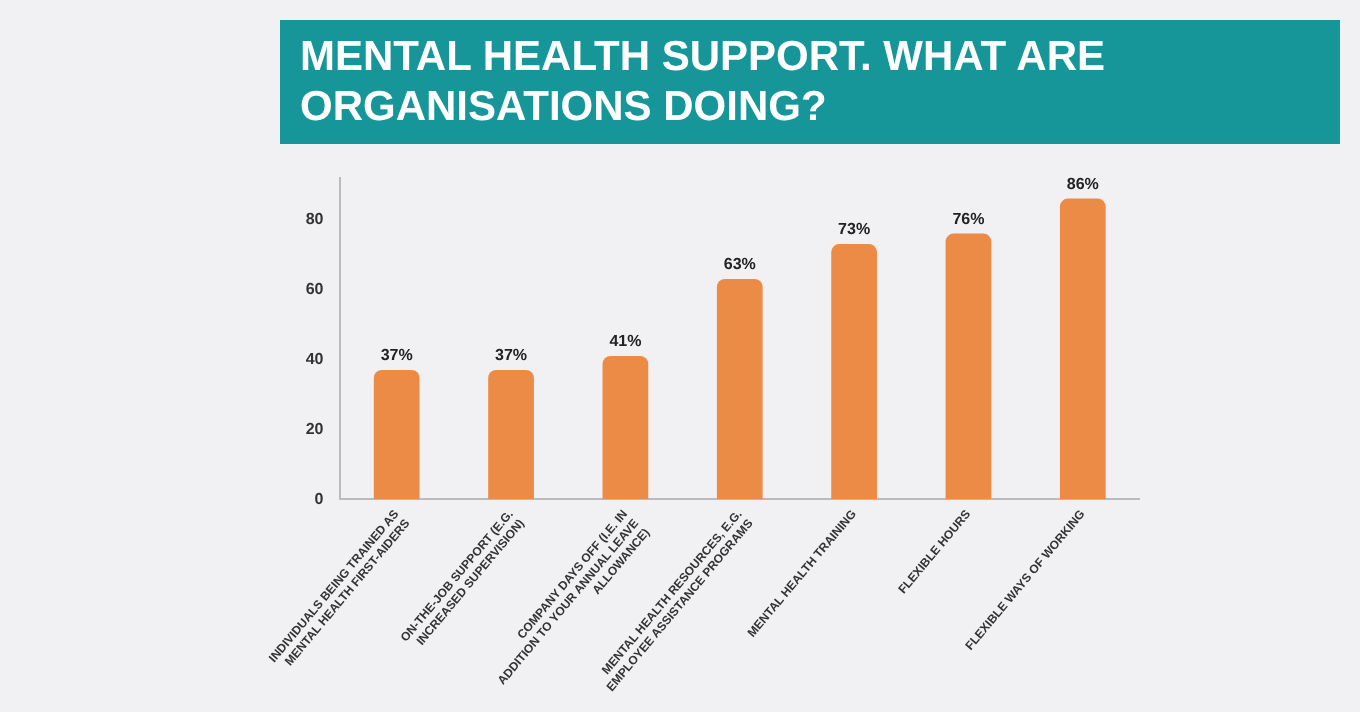 Image resolution: width=1360 pixels, height=712 pixels. I want to click on data-label: 76%, so click(968, 218).